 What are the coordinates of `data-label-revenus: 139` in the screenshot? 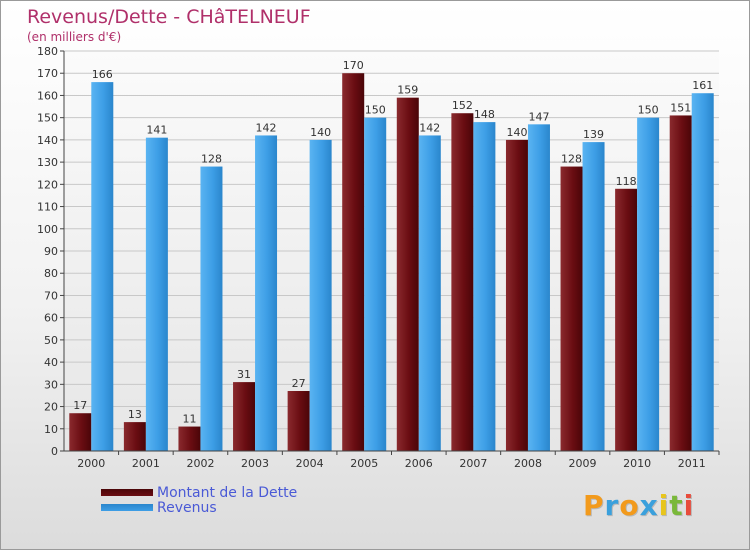 It's located at (593, 134).